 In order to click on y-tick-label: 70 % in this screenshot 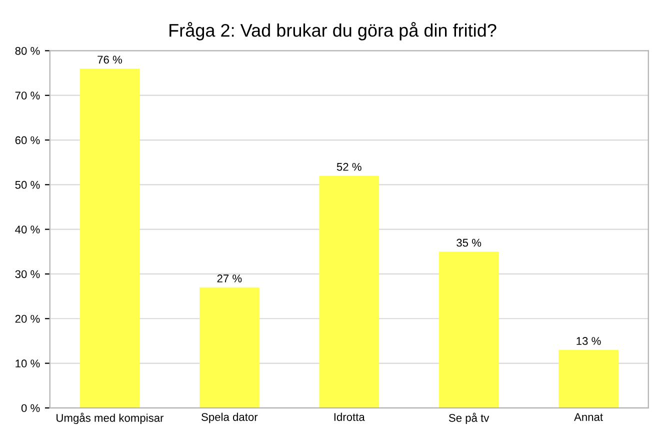, I will do `click(27, 96)`.